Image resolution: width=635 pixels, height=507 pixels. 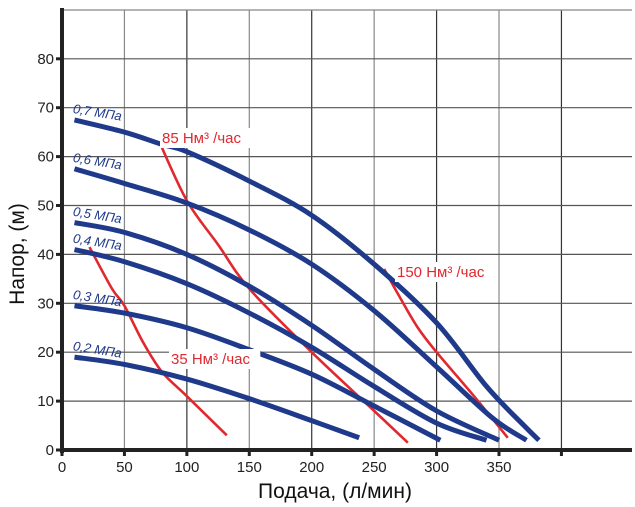 What do you see at coordinates (45, 157) in the screenshot?
I see `y-tick-label: 60` at bounding box center [45, 157].